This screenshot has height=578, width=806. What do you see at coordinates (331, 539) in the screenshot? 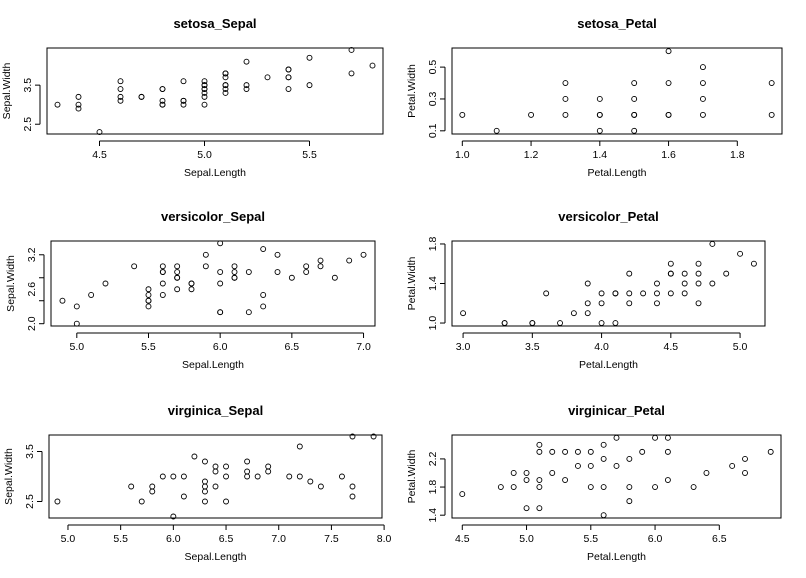
I see `x-tick-label: 7.5` at bounding box center [331, 539].